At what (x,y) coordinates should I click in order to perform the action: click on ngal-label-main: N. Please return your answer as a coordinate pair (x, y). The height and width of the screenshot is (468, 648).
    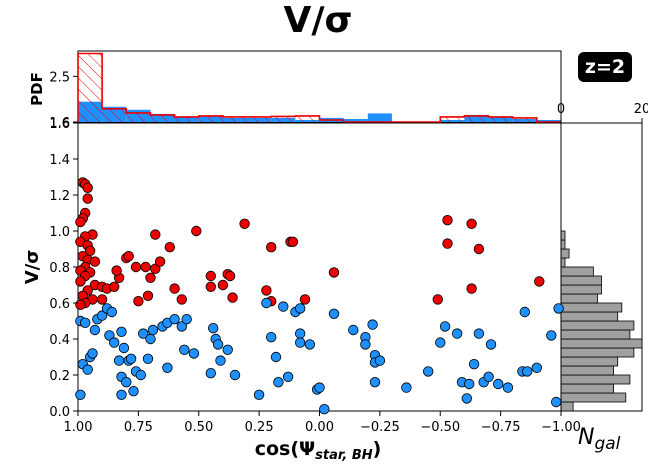
    Looking at the image, I should click on (586, 437).